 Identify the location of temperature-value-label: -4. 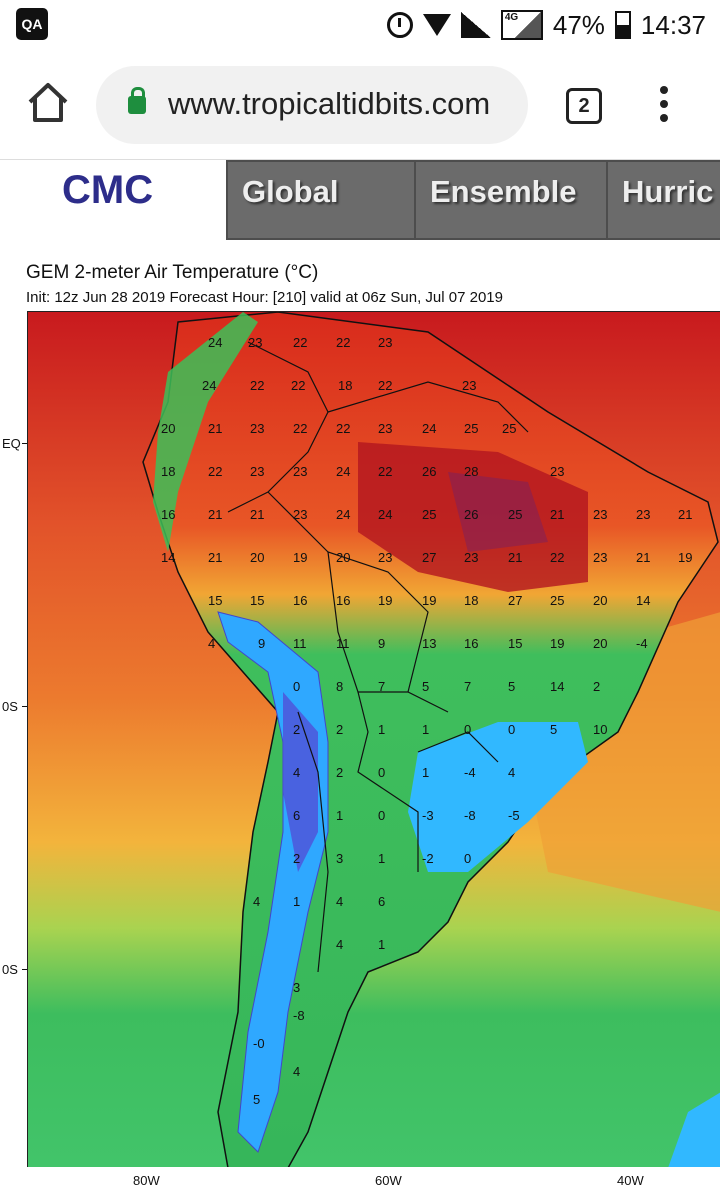
(470, 772).